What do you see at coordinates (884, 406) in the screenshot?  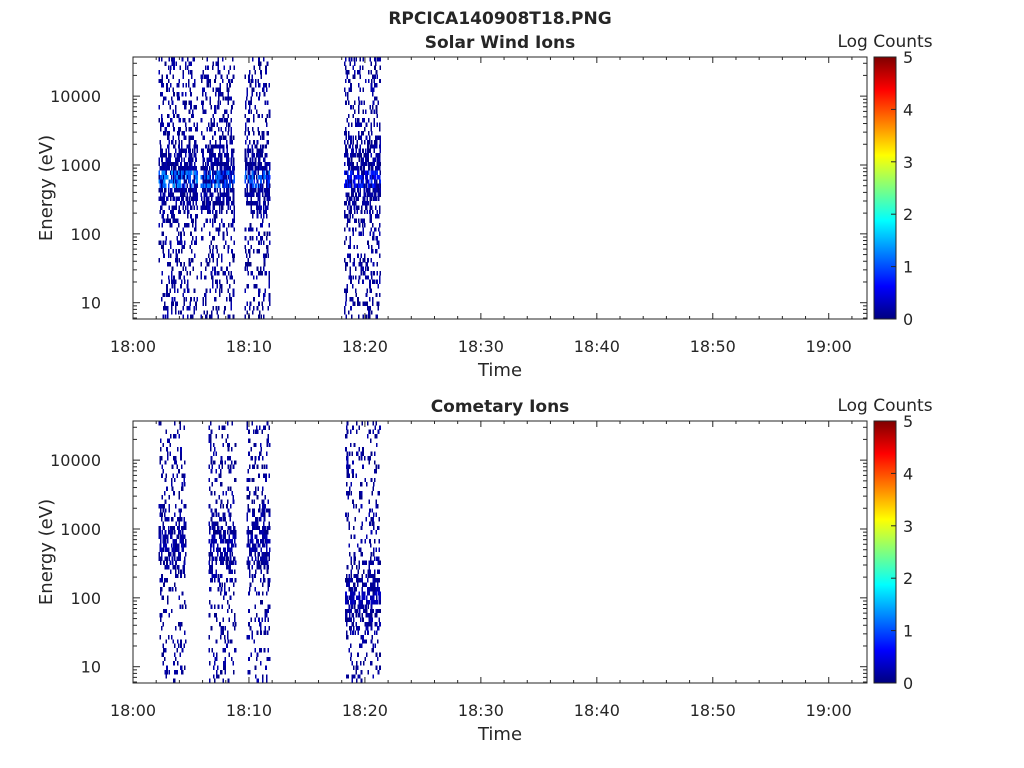 I see `colorbar-label: Log Counts` at bounding box center [884, 406].